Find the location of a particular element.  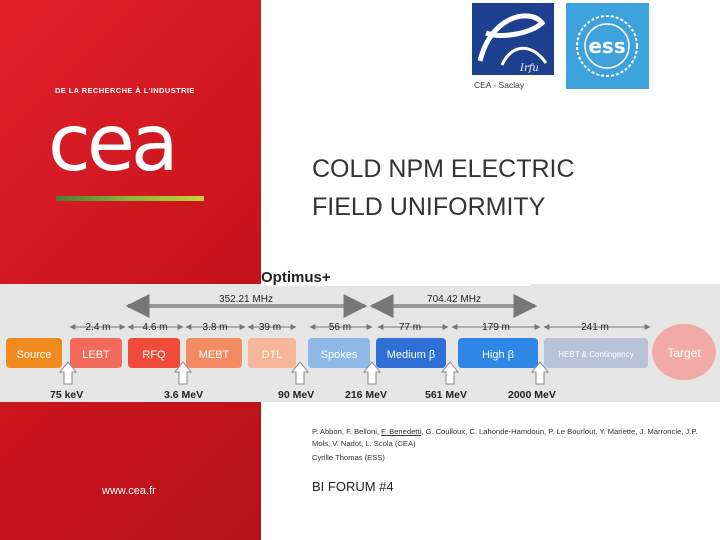

energy-arrow-561mev-icon is located at coordinates (450, 373).